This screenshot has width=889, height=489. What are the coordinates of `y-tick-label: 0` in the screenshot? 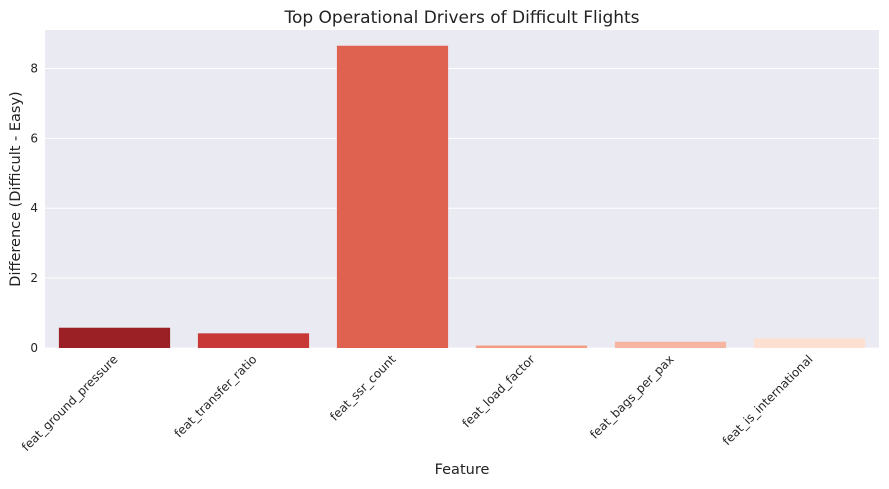 It's located at (34, 348).